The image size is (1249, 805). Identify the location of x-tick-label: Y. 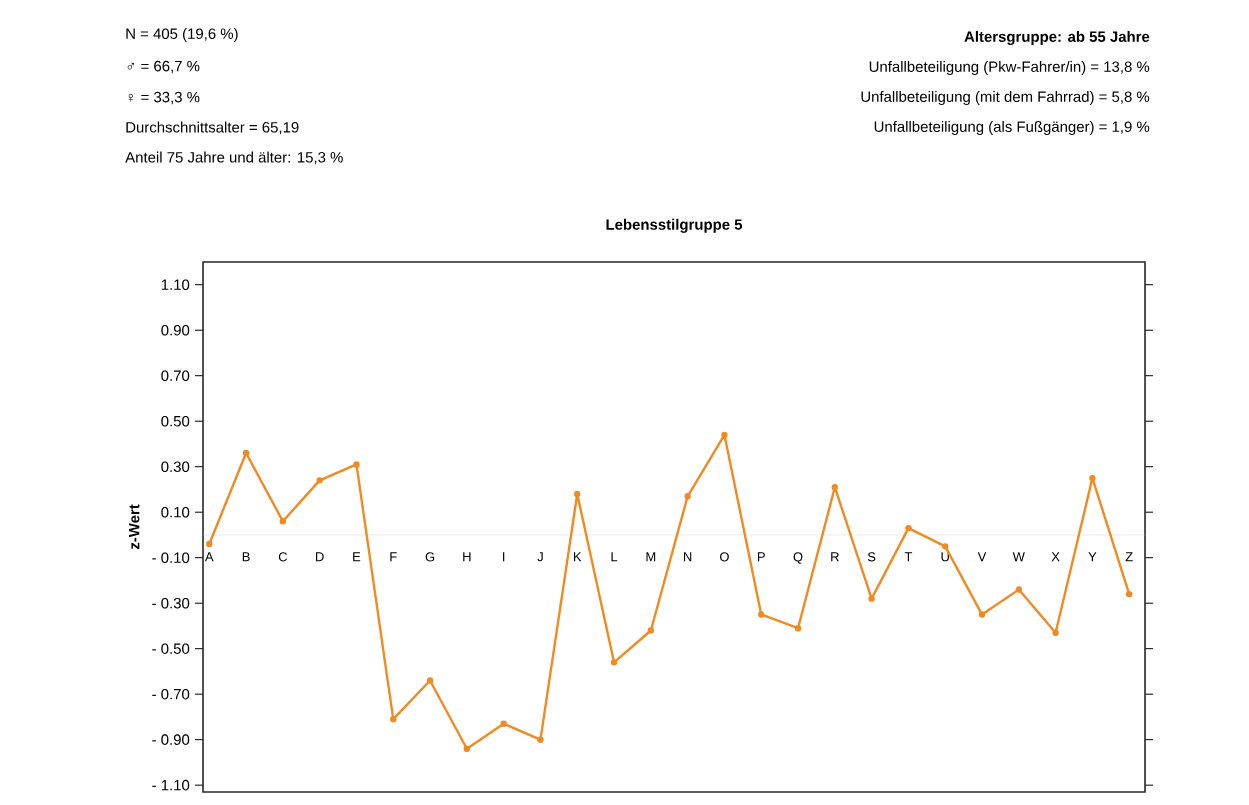
(1092, 557).